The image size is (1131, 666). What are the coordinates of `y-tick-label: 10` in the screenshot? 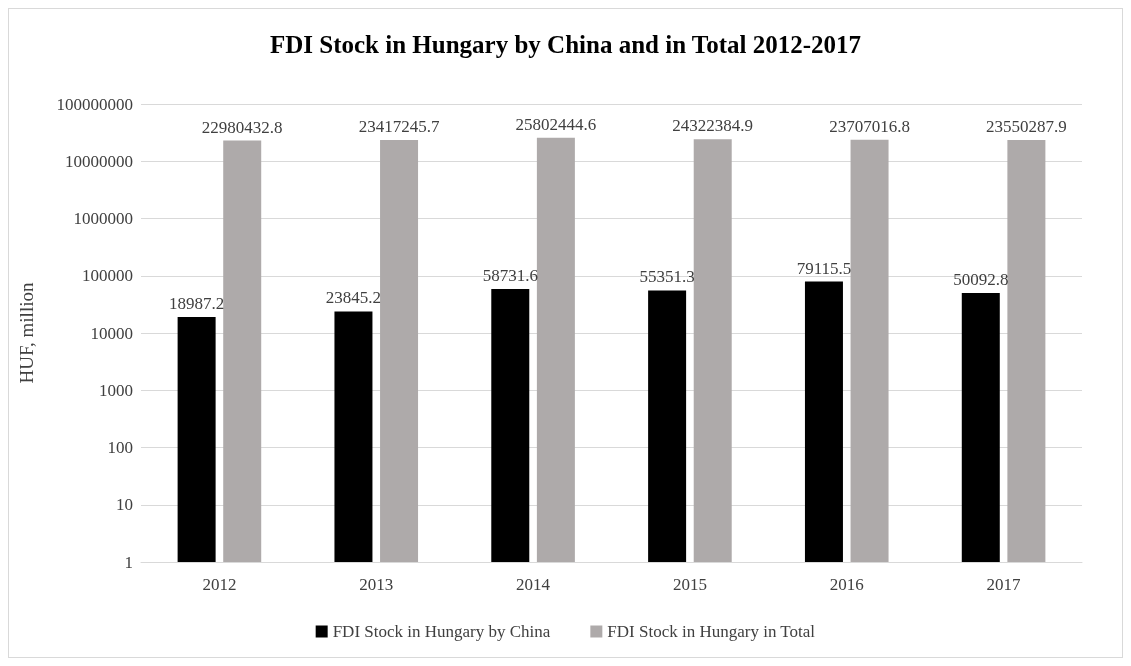 It's located at (124, 505).